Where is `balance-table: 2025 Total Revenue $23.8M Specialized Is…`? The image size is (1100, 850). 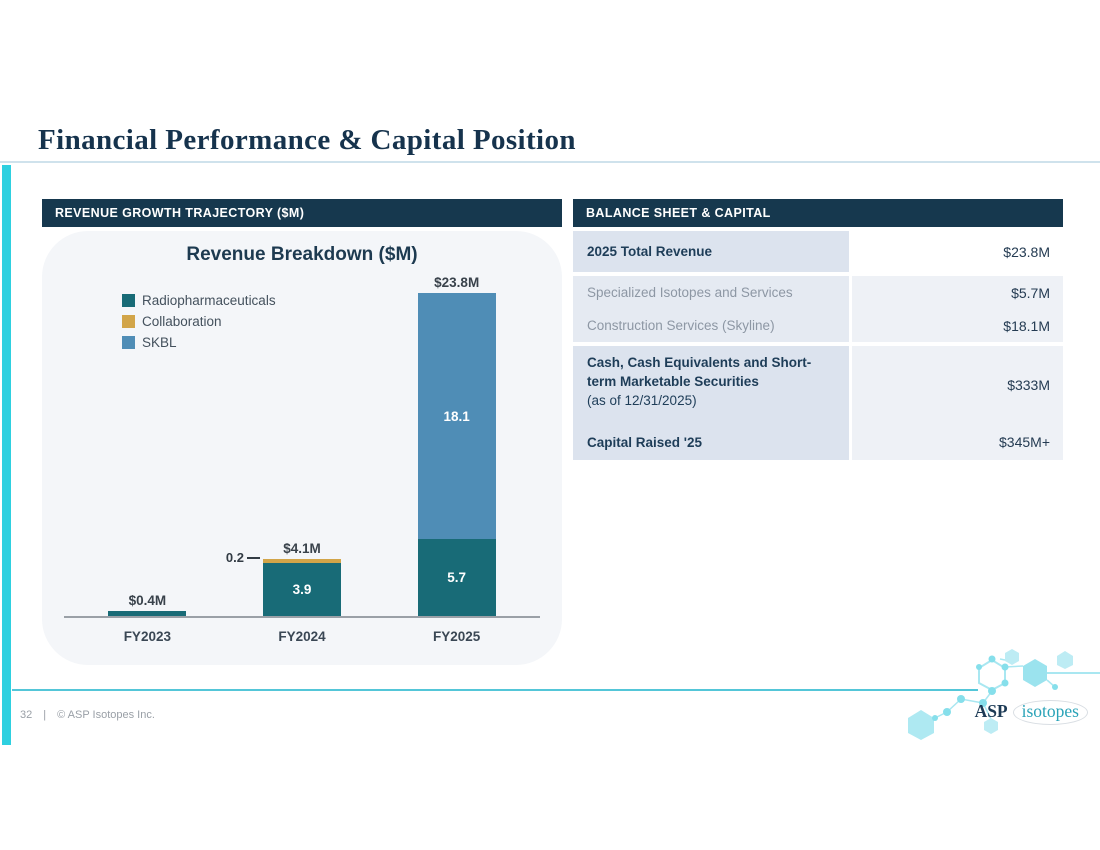
balance-table: 2025 Total Revenue $23.8M Specialized Is… is located at coordinates (818, 347).